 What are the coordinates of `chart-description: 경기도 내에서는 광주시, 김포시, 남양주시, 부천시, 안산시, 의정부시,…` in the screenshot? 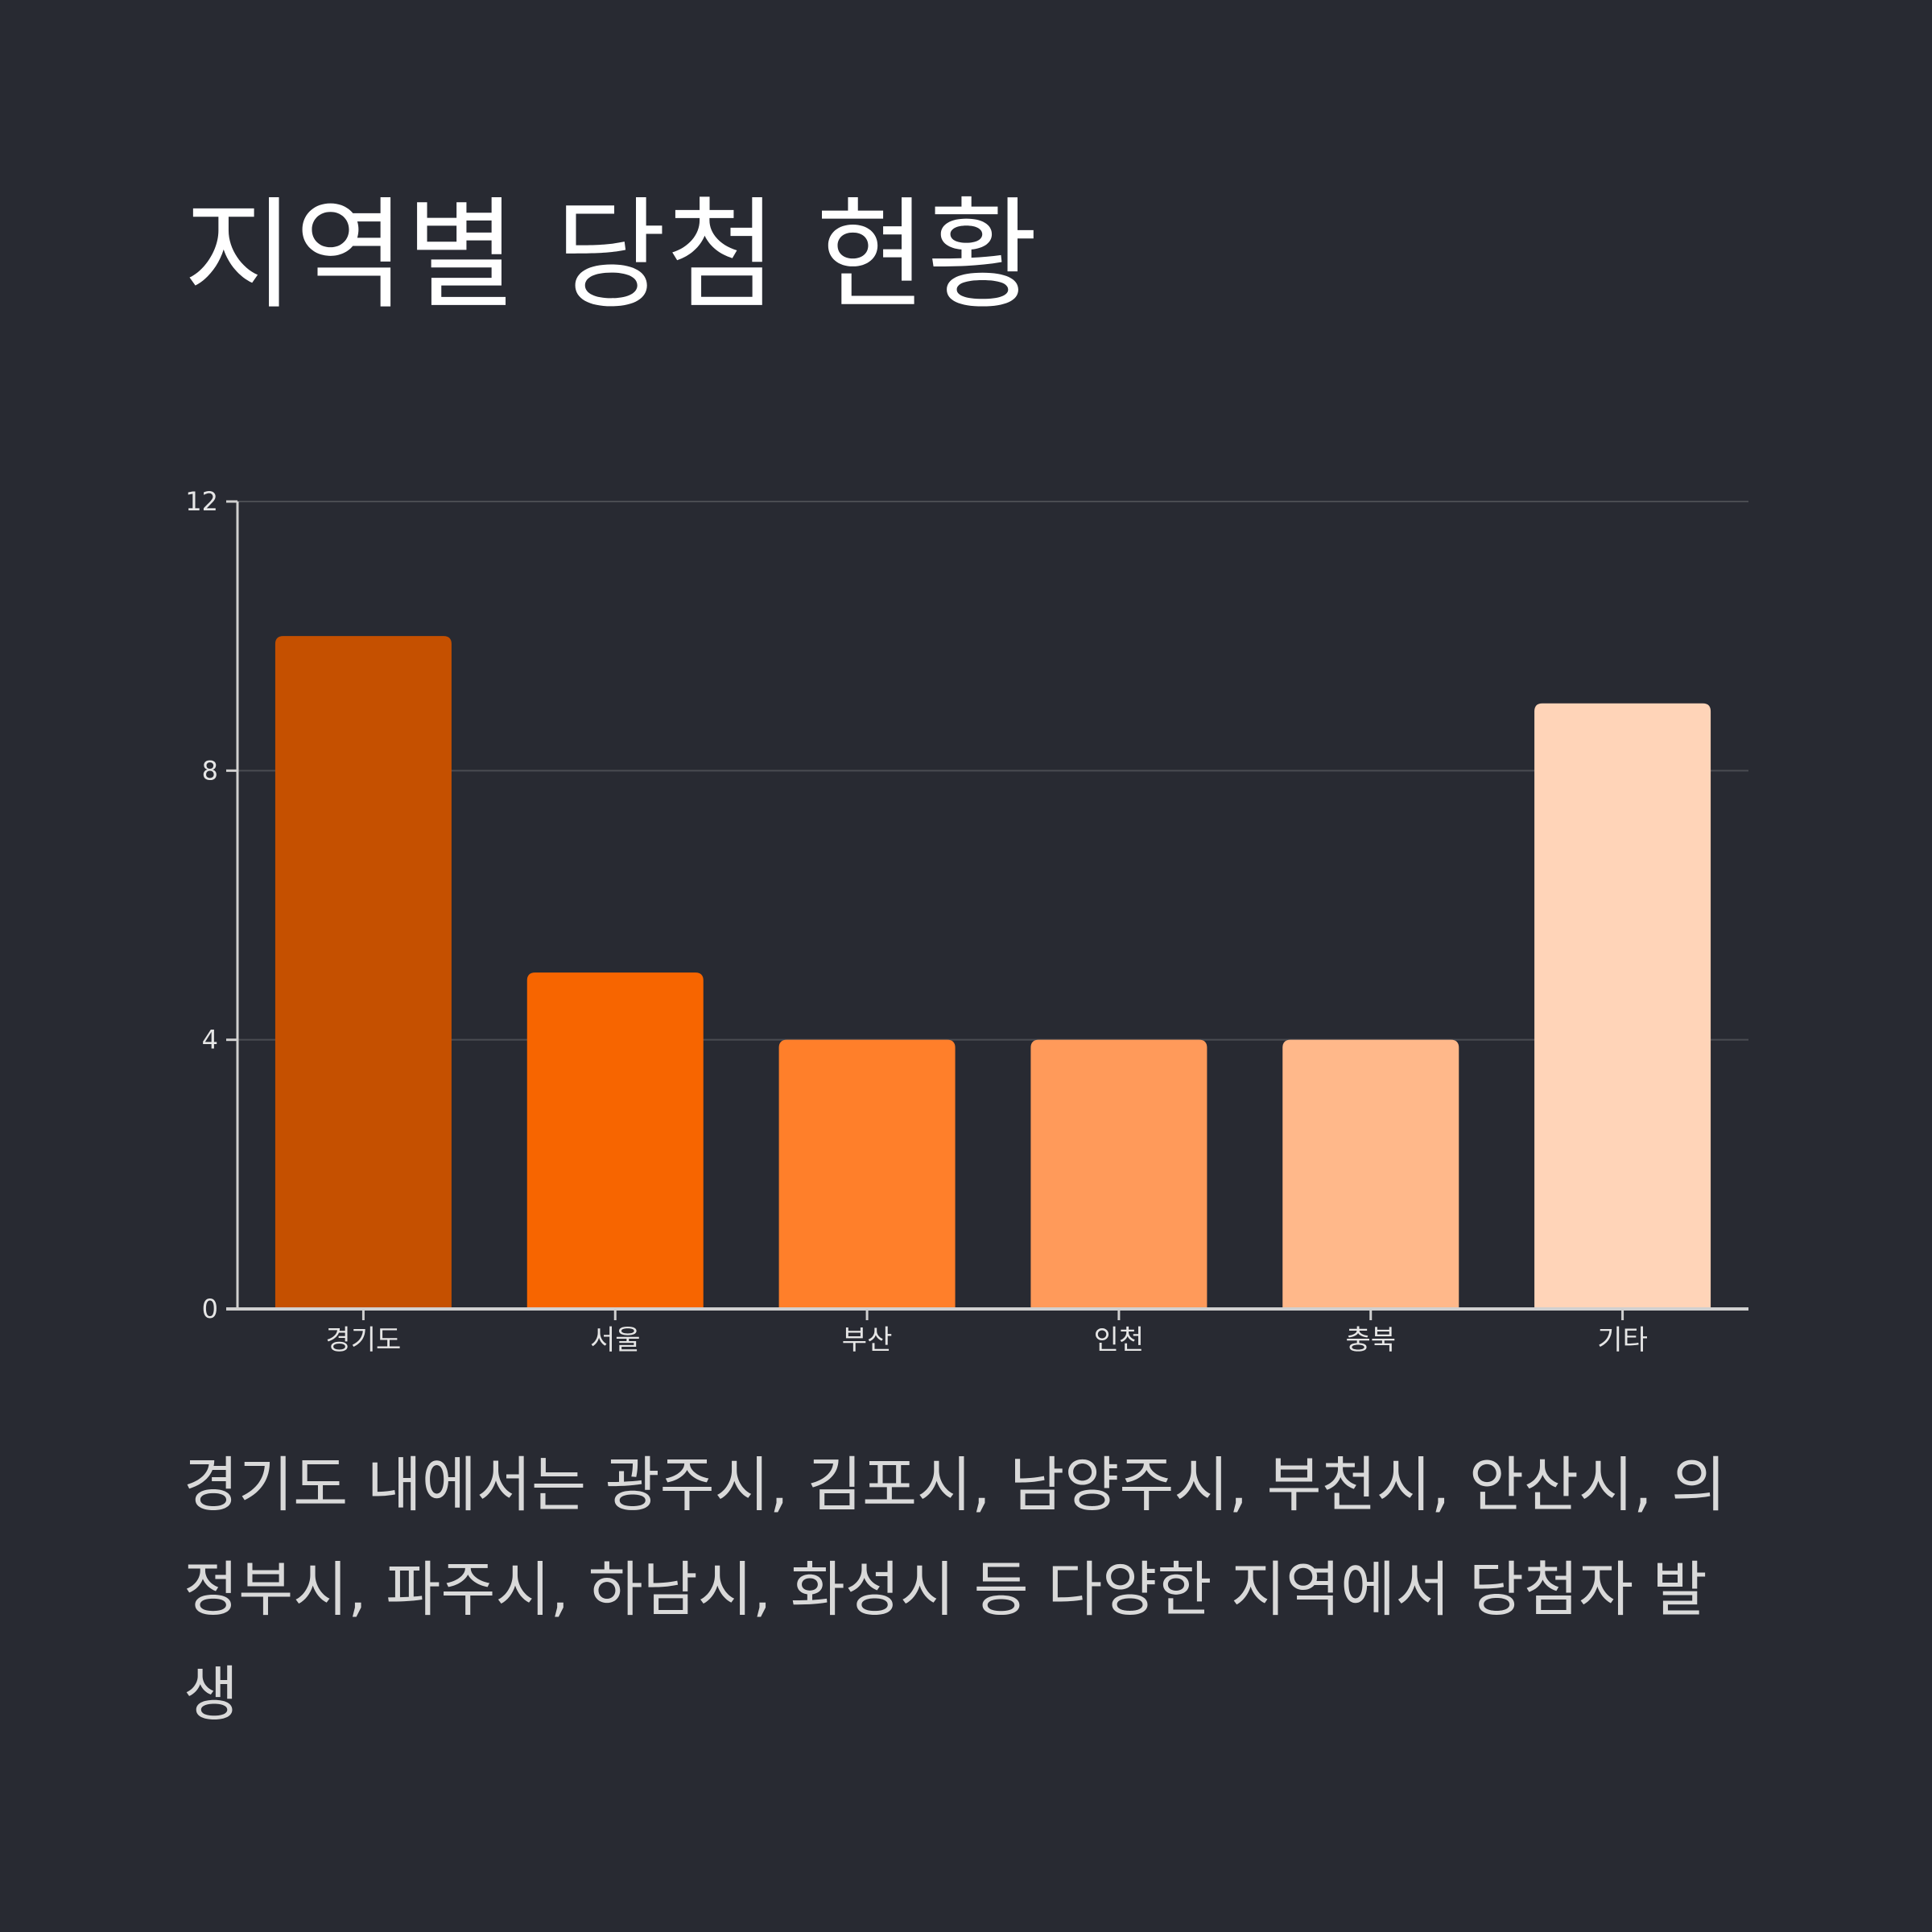 It's located at (955, 1590).